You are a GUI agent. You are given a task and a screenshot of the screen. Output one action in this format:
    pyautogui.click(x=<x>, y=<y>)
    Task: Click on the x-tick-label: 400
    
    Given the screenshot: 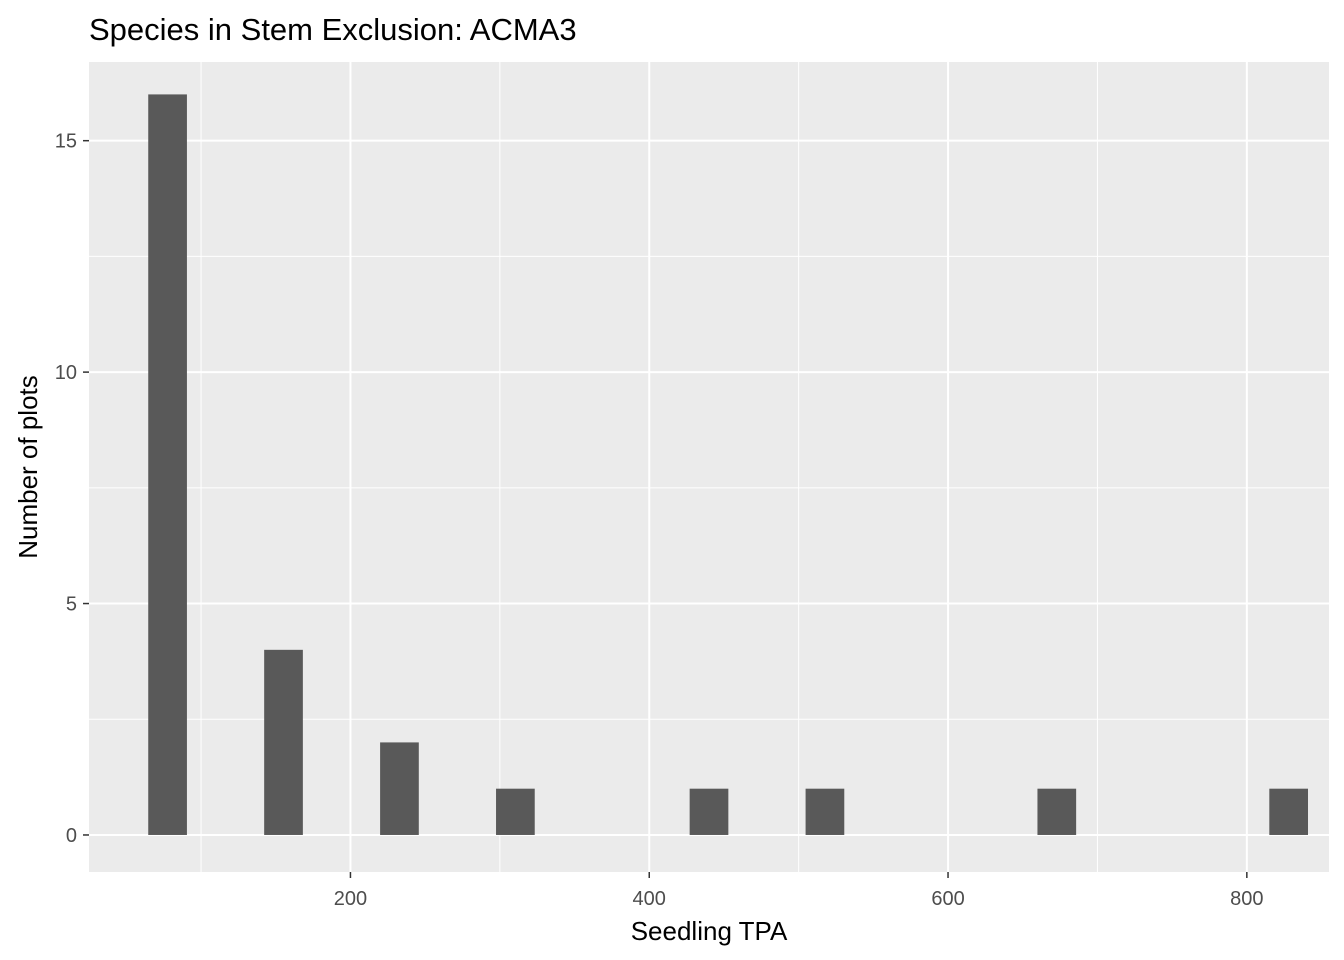 What is the action you would take?
    pyautogui.click(x=649, y=899)
    